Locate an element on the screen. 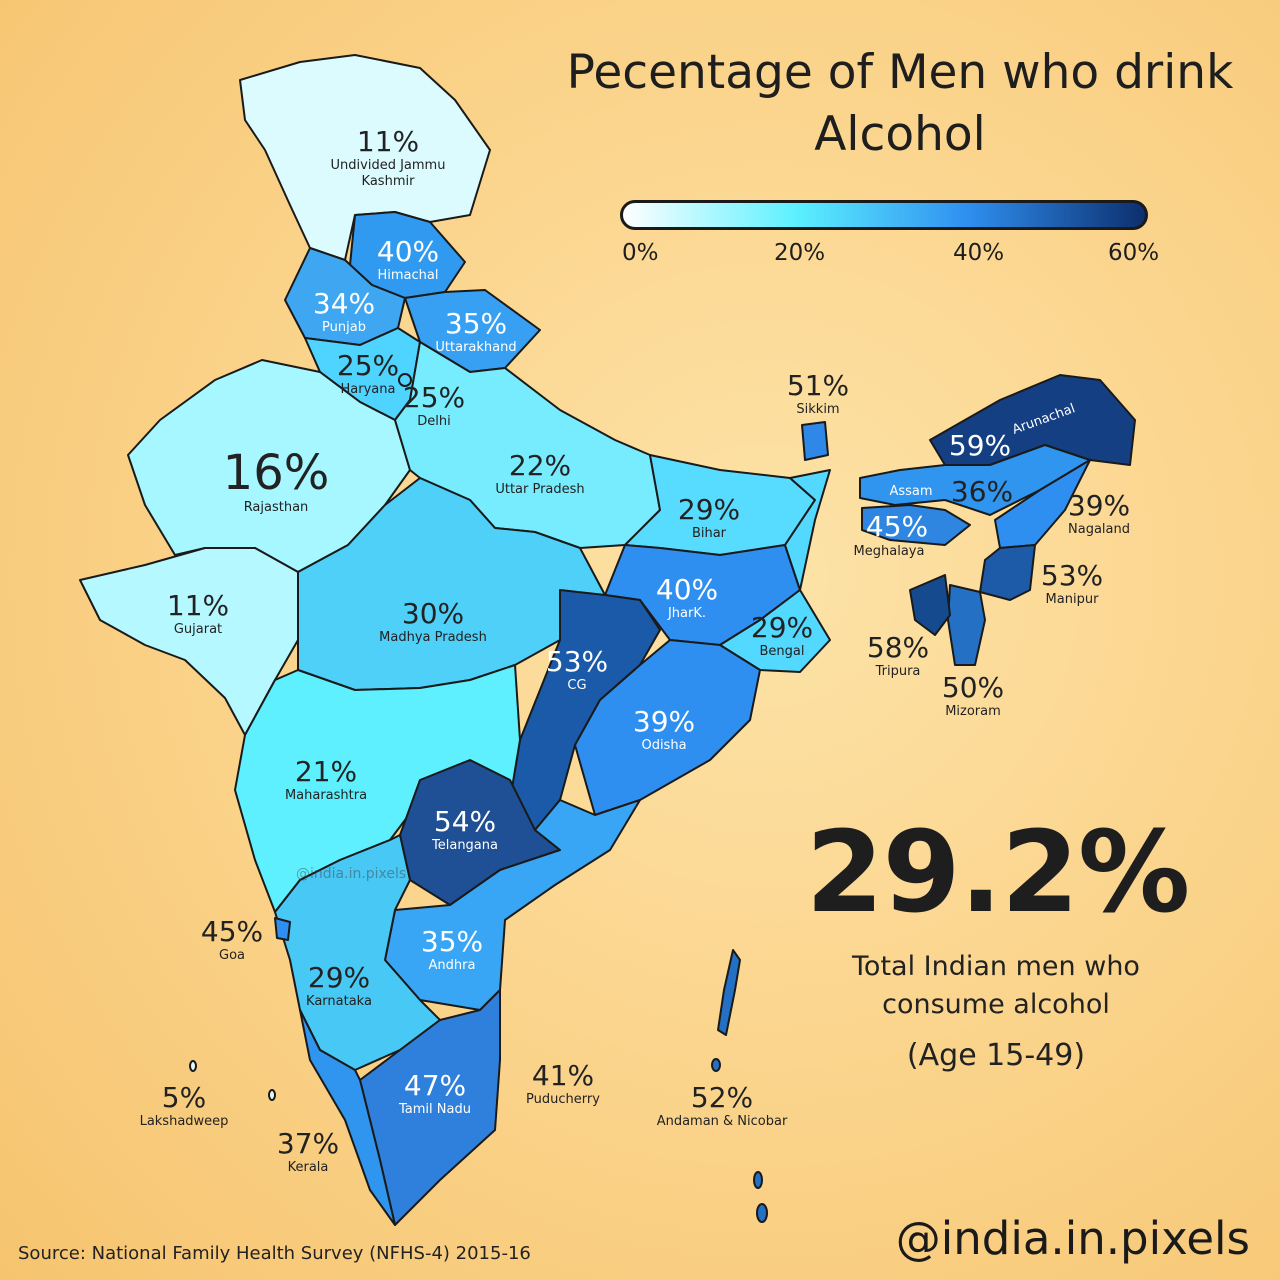  label-lakshadweep: 5% Lakshadweep is located at coordinates (184, 1106).